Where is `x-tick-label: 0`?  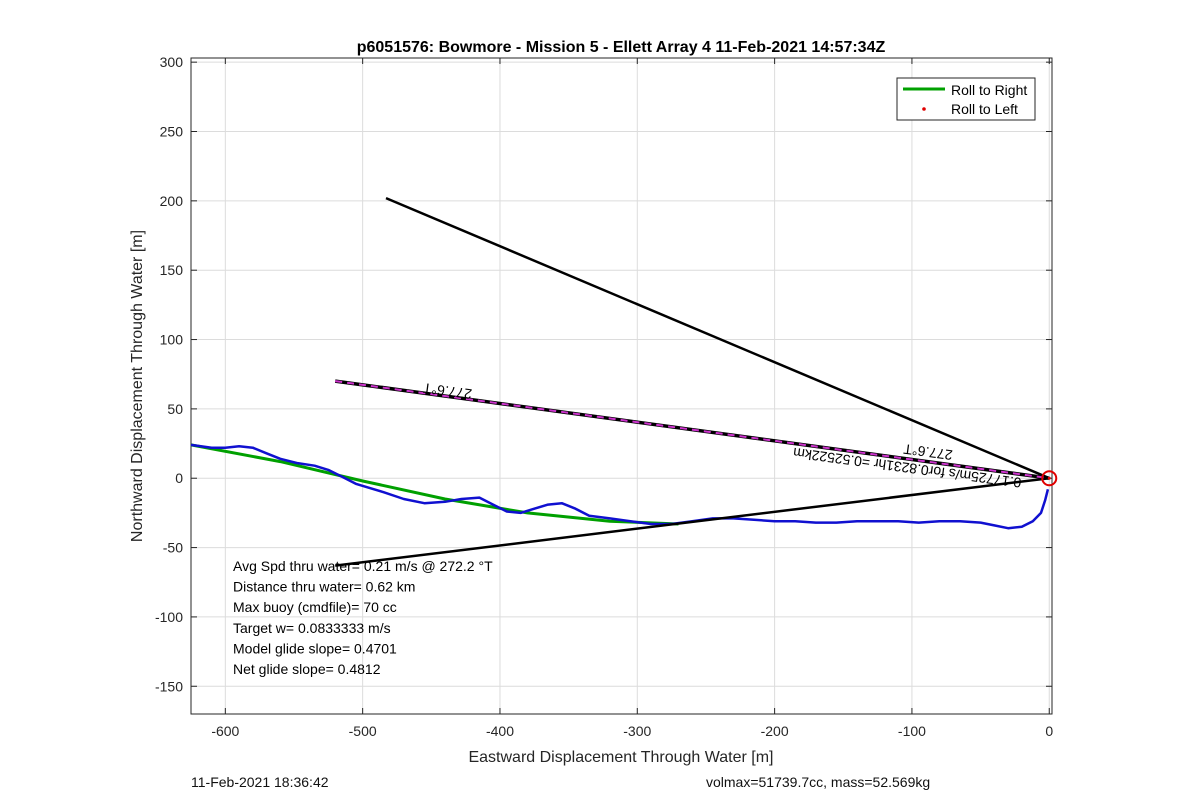 x-tick-label: 0 is located at coordinates (1049, 731).